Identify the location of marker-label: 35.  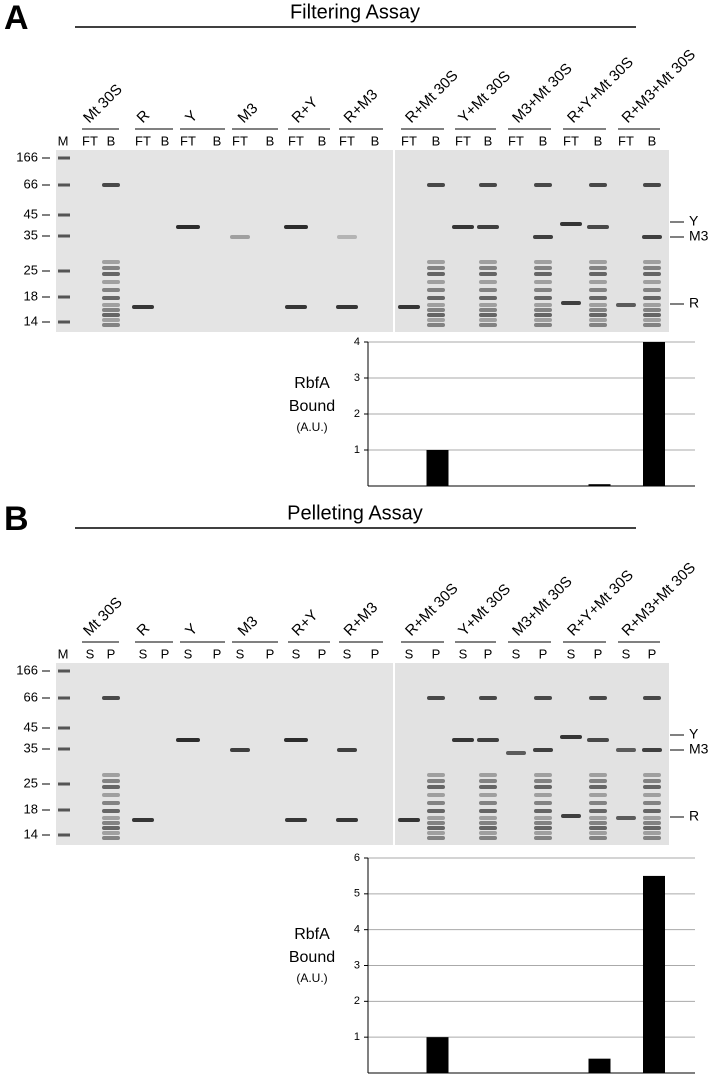
(31, 234).